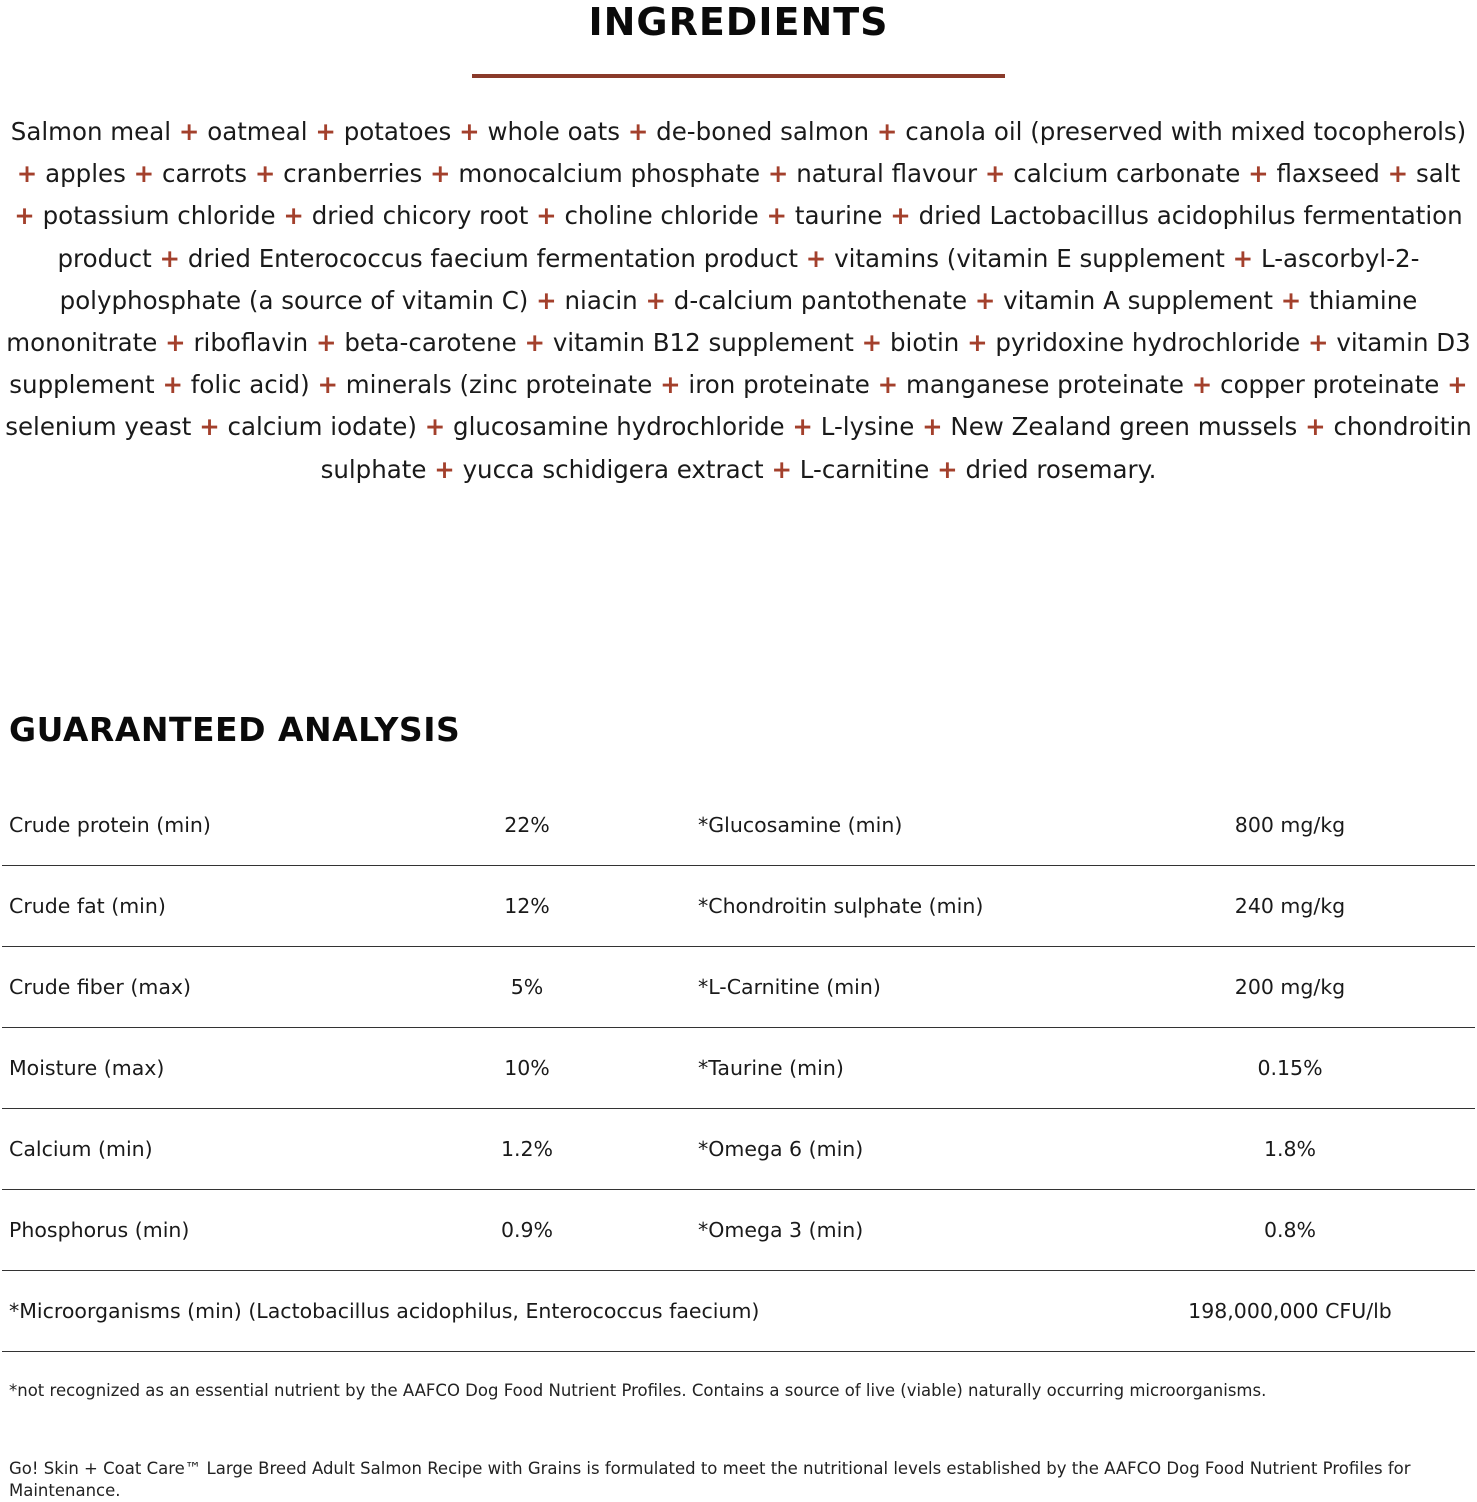  I want to click on ingredient-item: natural flavour, so click(887, 174).